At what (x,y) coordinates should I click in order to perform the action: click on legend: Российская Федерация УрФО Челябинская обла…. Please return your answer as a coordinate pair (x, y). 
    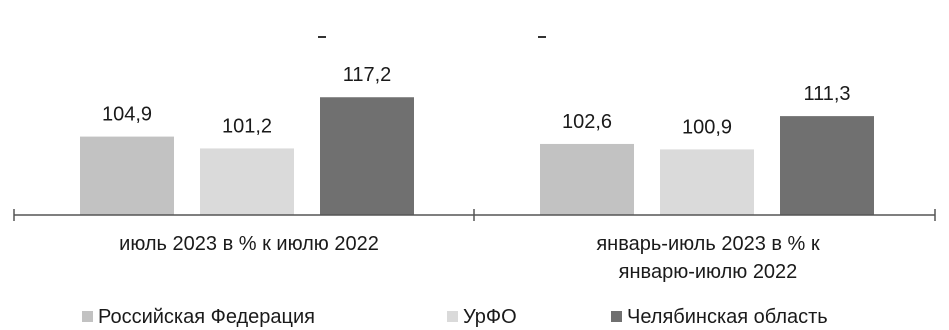
    Looking at the image, I should click on (455, 317).